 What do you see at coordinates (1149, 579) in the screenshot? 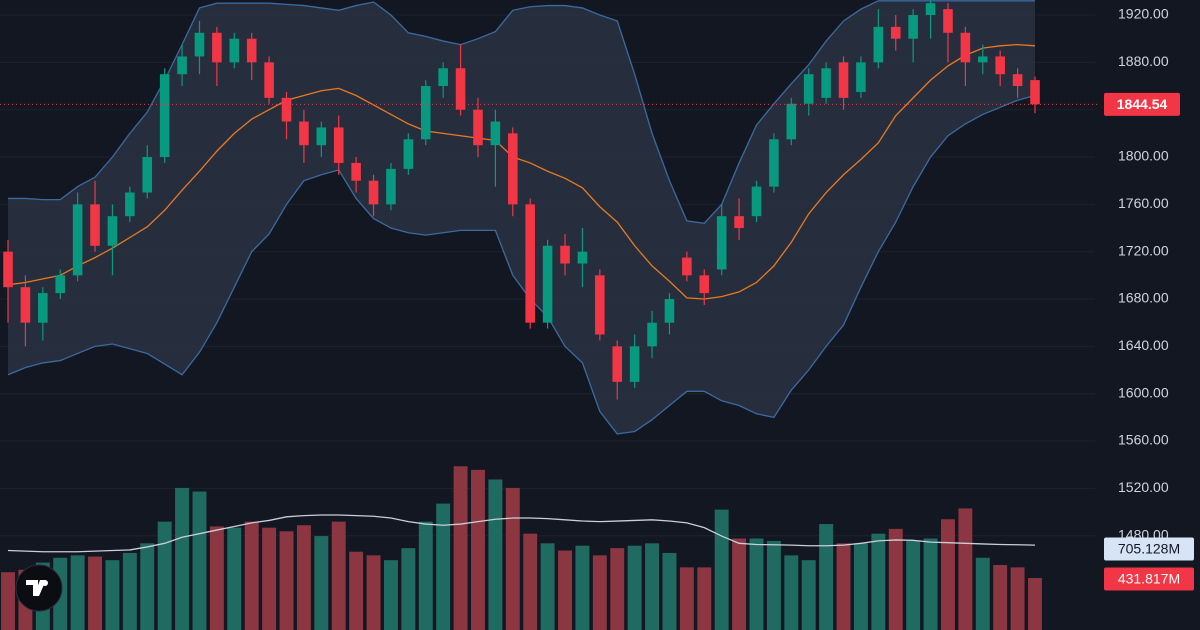
I see `volume-last-label: 431.817M` at bounding box center [1149, 579].